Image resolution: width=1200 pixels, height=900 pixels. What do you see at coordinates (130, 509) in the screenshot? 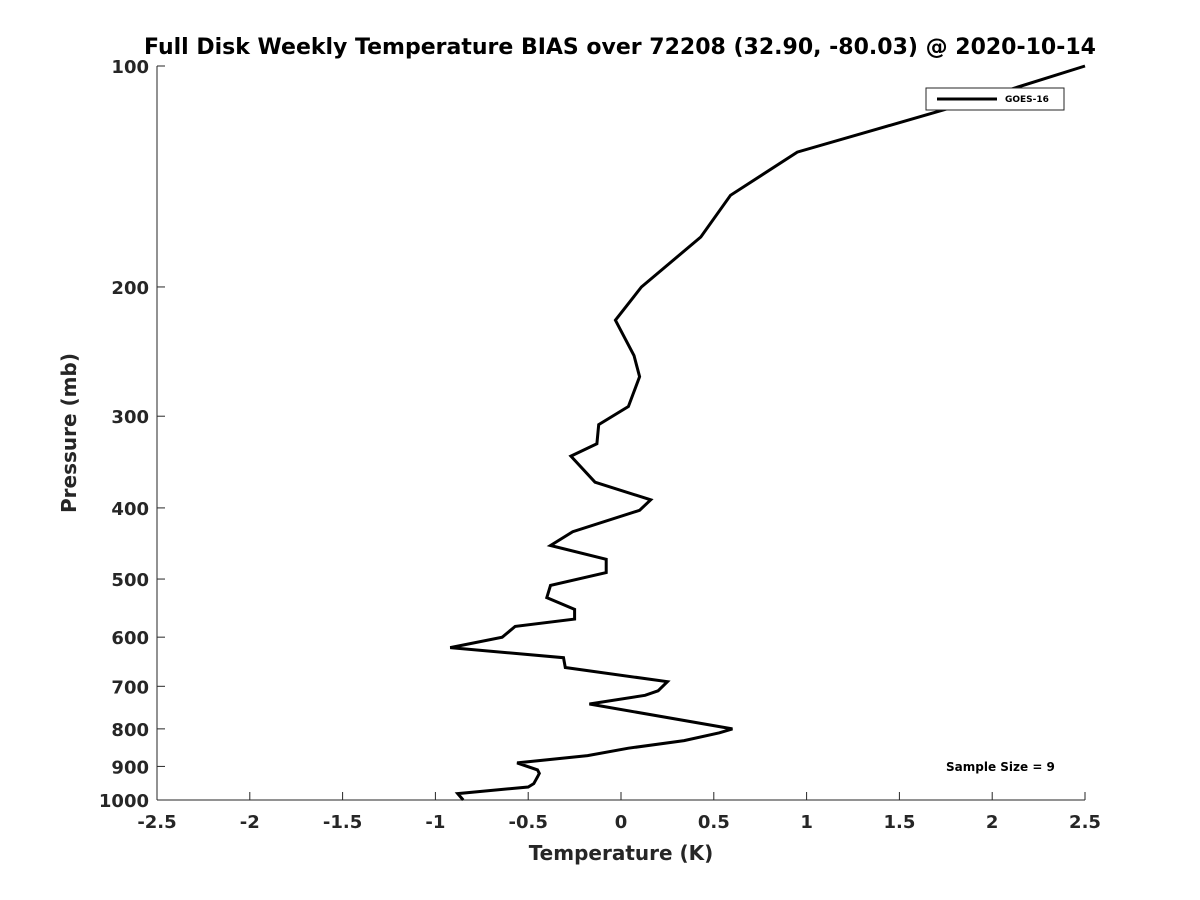
I see `y-tick-label: 400` at bounding box center [130, 509].